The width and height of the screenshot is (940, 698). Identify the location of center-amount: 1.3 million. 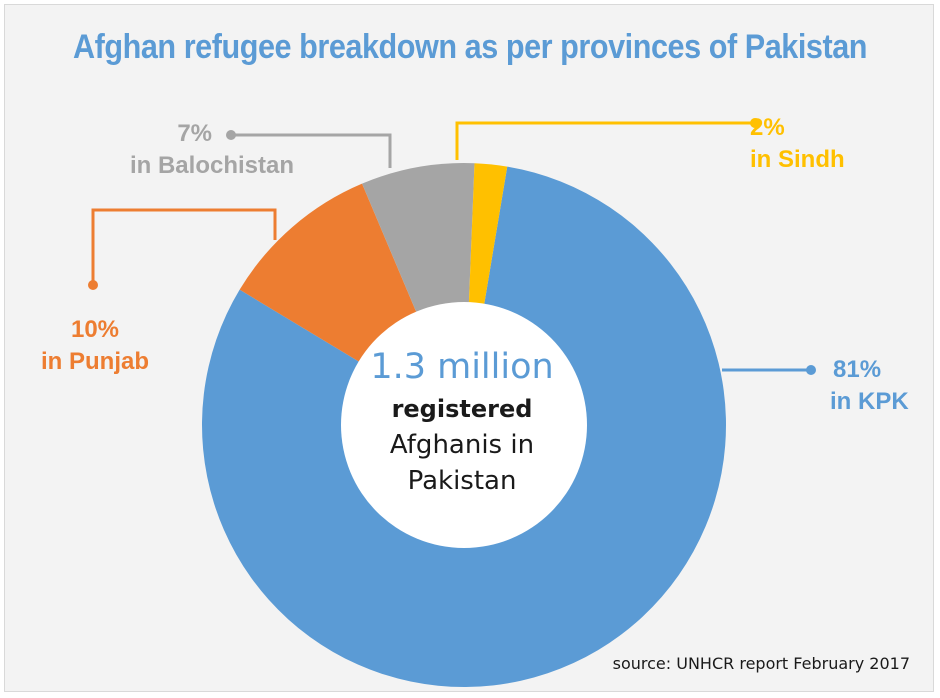
(462, 367).